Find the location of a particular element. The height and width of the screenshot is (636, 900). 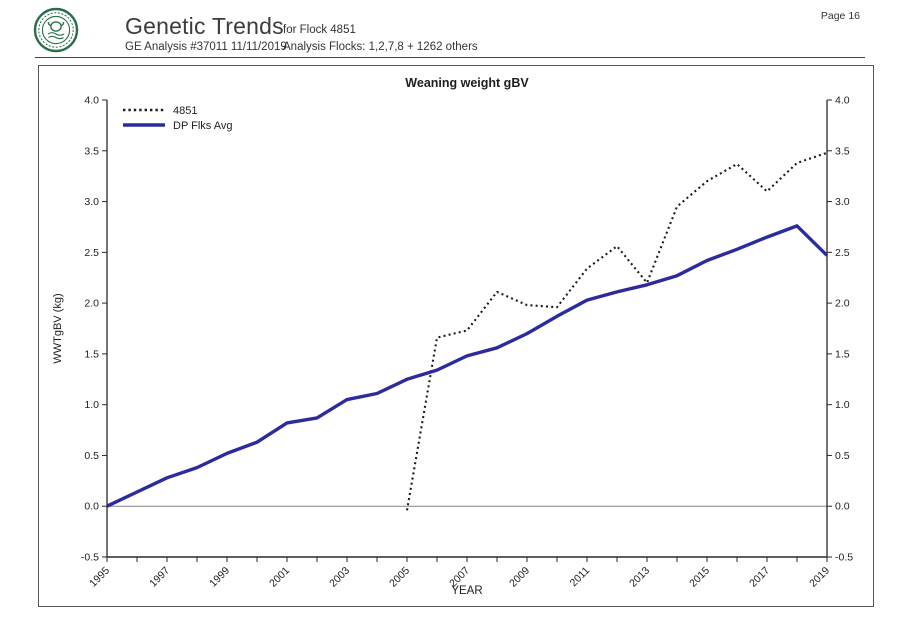

chart-title: Weaning weight gBV is located at coordinates (467, 83).